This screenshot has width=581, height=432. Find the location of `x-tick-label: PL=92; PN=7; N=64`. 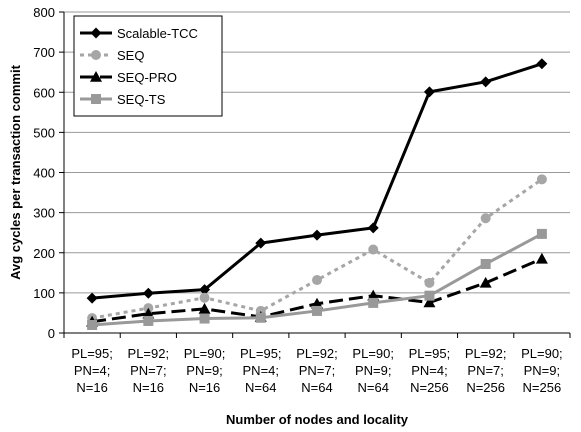

x-tick-label: PL=92; PN=7; N=64 is located at coordinates (317, 370).